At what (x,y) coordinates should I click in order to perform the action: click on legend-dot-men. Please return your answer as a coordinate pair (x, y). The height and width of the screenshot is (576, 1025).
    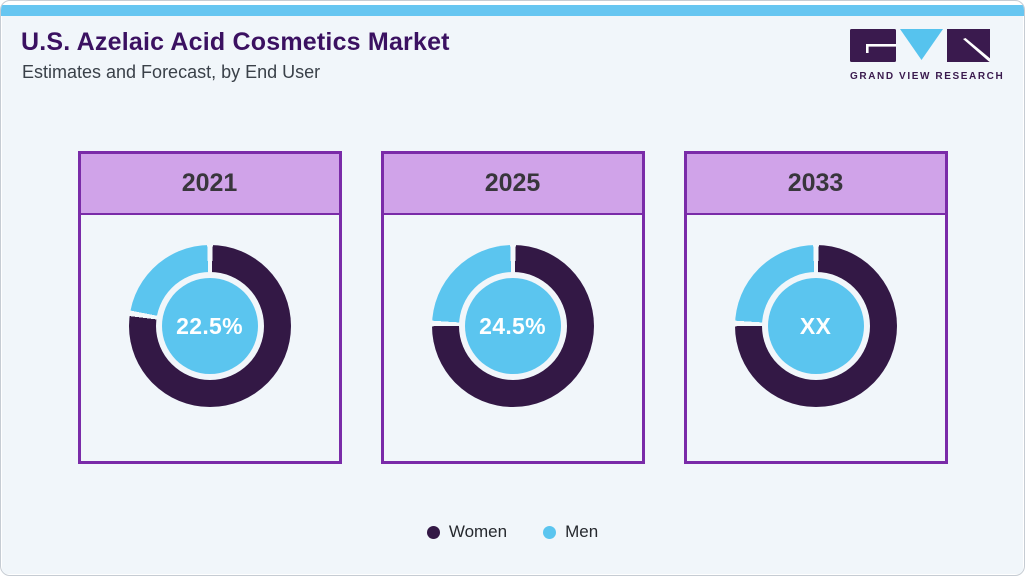
    Looking at the image, I should click on (550, 532).